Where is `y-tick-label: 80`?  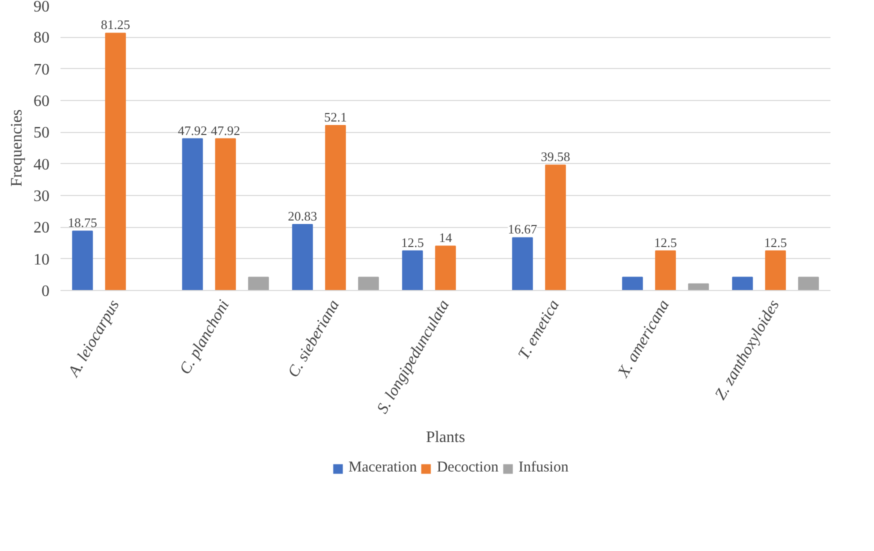
y-tick-label: 80 is located at coordinates (42, 38).